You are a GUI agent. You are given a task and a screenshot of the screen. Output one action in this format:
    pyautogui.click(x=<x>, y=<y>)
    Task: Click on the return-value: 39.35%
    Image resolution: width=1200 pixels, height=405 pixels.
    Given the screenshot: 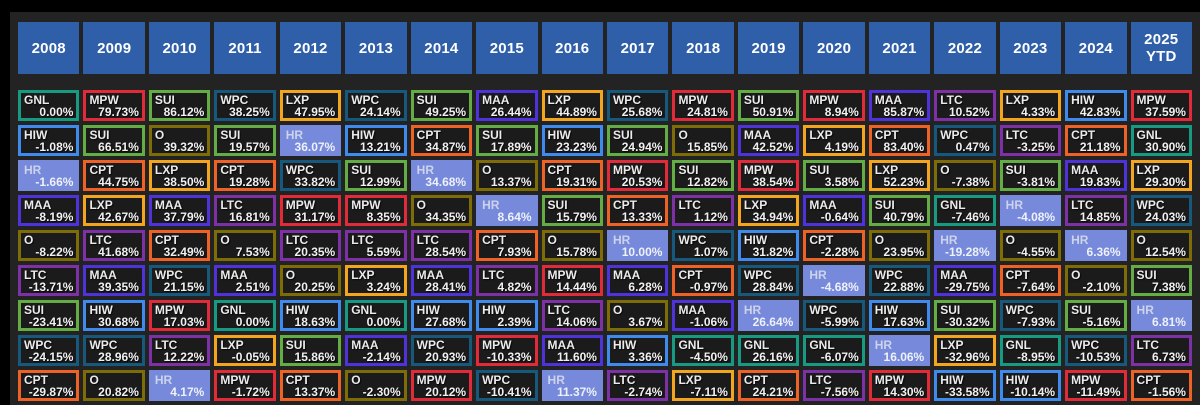 What is the action you would take?
    pyautogui.click(x=118, y=287)
    